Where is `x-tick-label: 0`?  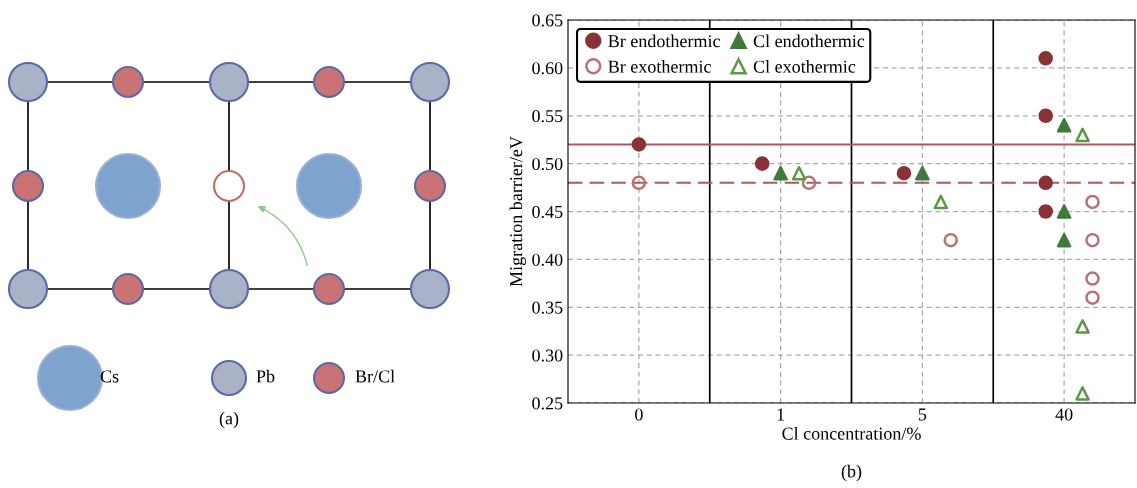
x-tick-label: 0 is located at coordinates (639, 414).